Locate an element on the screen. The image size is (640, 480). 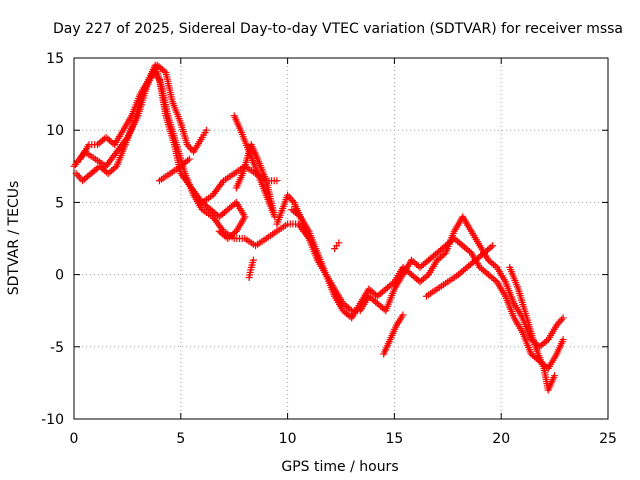
x-tick-label: 15 is located at coordinates (394, 439).